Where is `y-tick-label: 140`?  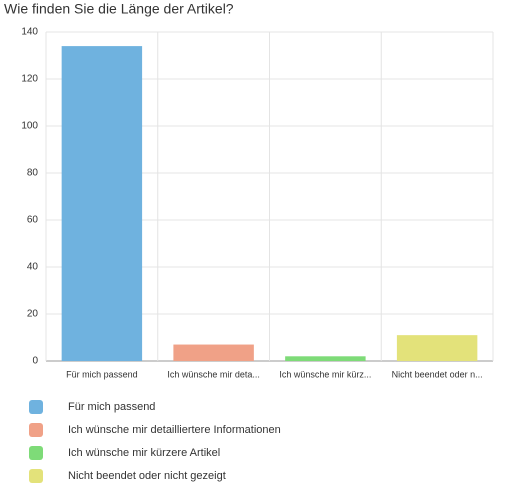
y-tick-label: 140 is located at coordinates (29, 32).